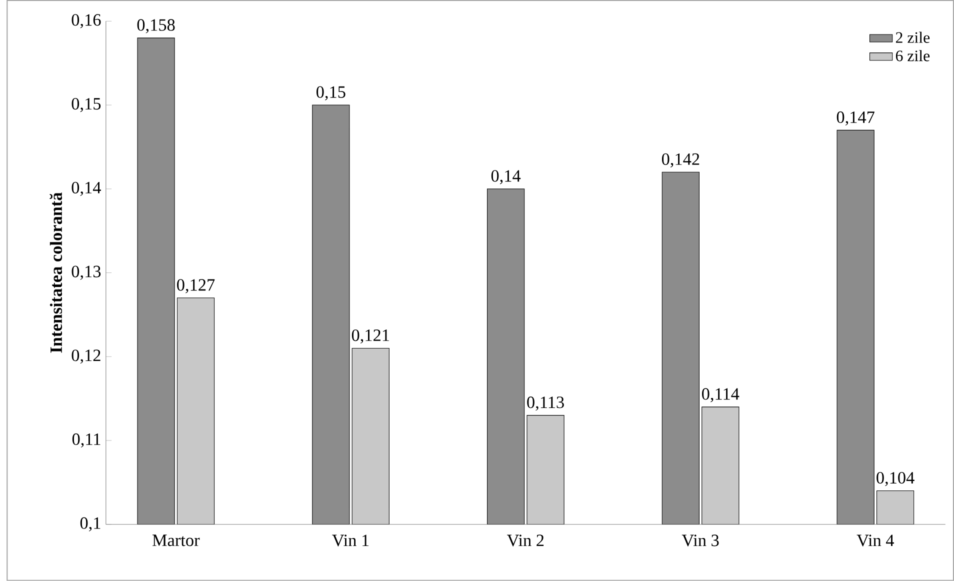  What do you see at coordinates (525, 540) in the screenshot?
I see `x-tick-label: Vin 2` at bounding box center [525, 540].